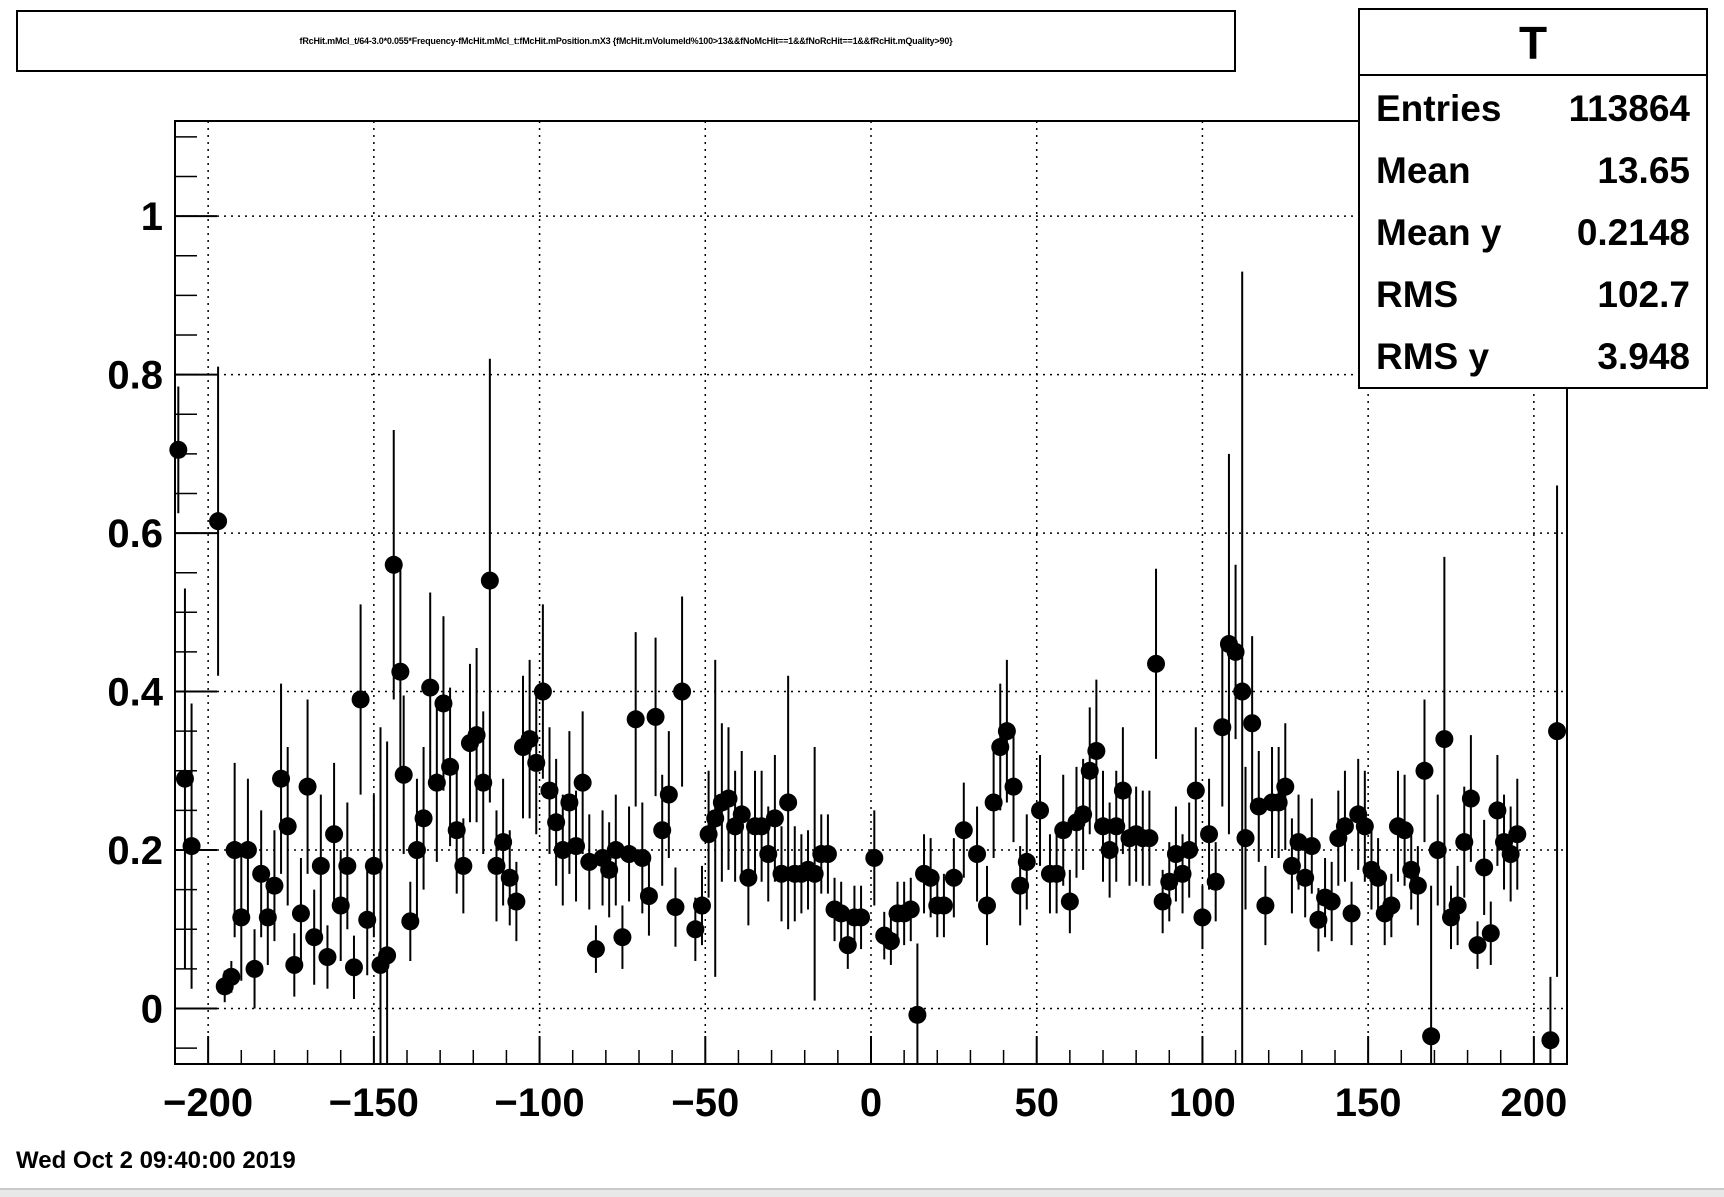  I want to click on stat-label: Entries, so click(1439, 108).